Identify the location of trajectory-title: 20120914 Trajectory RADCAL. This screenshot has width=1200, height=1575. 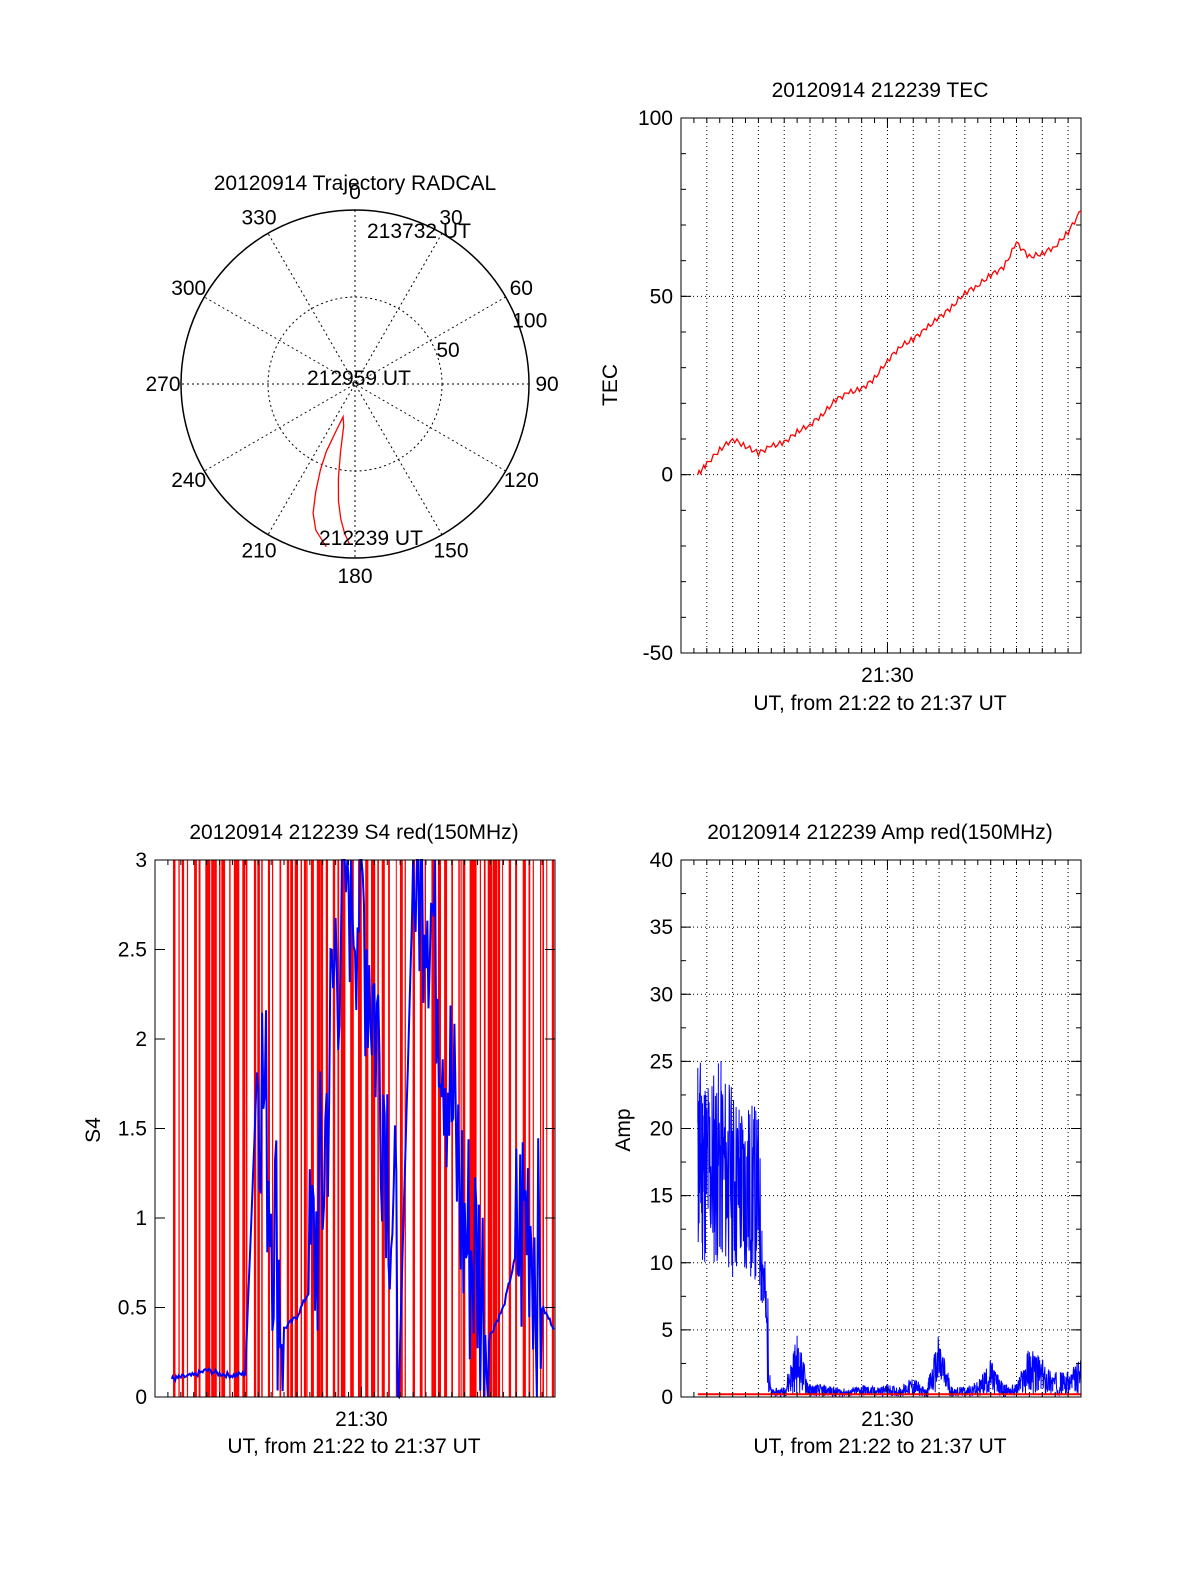
(355, 183).